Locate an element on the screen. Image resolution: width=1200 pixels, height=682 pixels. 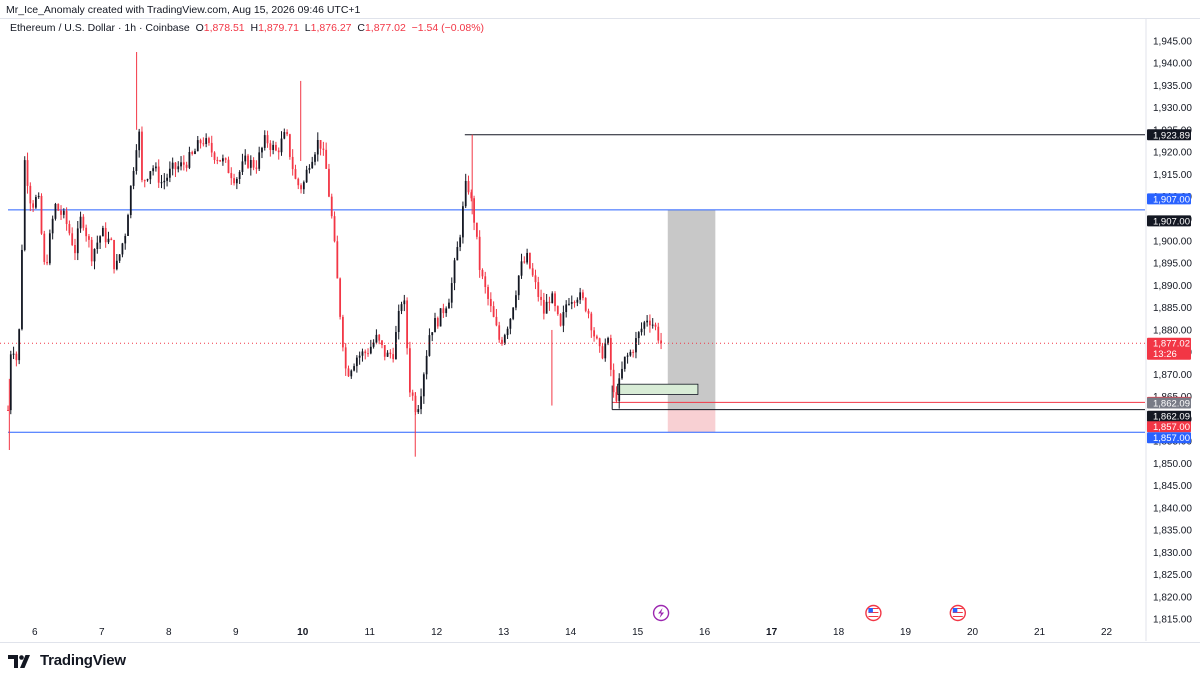
time-tick-label: 18 is located at coordinates (839, 632).